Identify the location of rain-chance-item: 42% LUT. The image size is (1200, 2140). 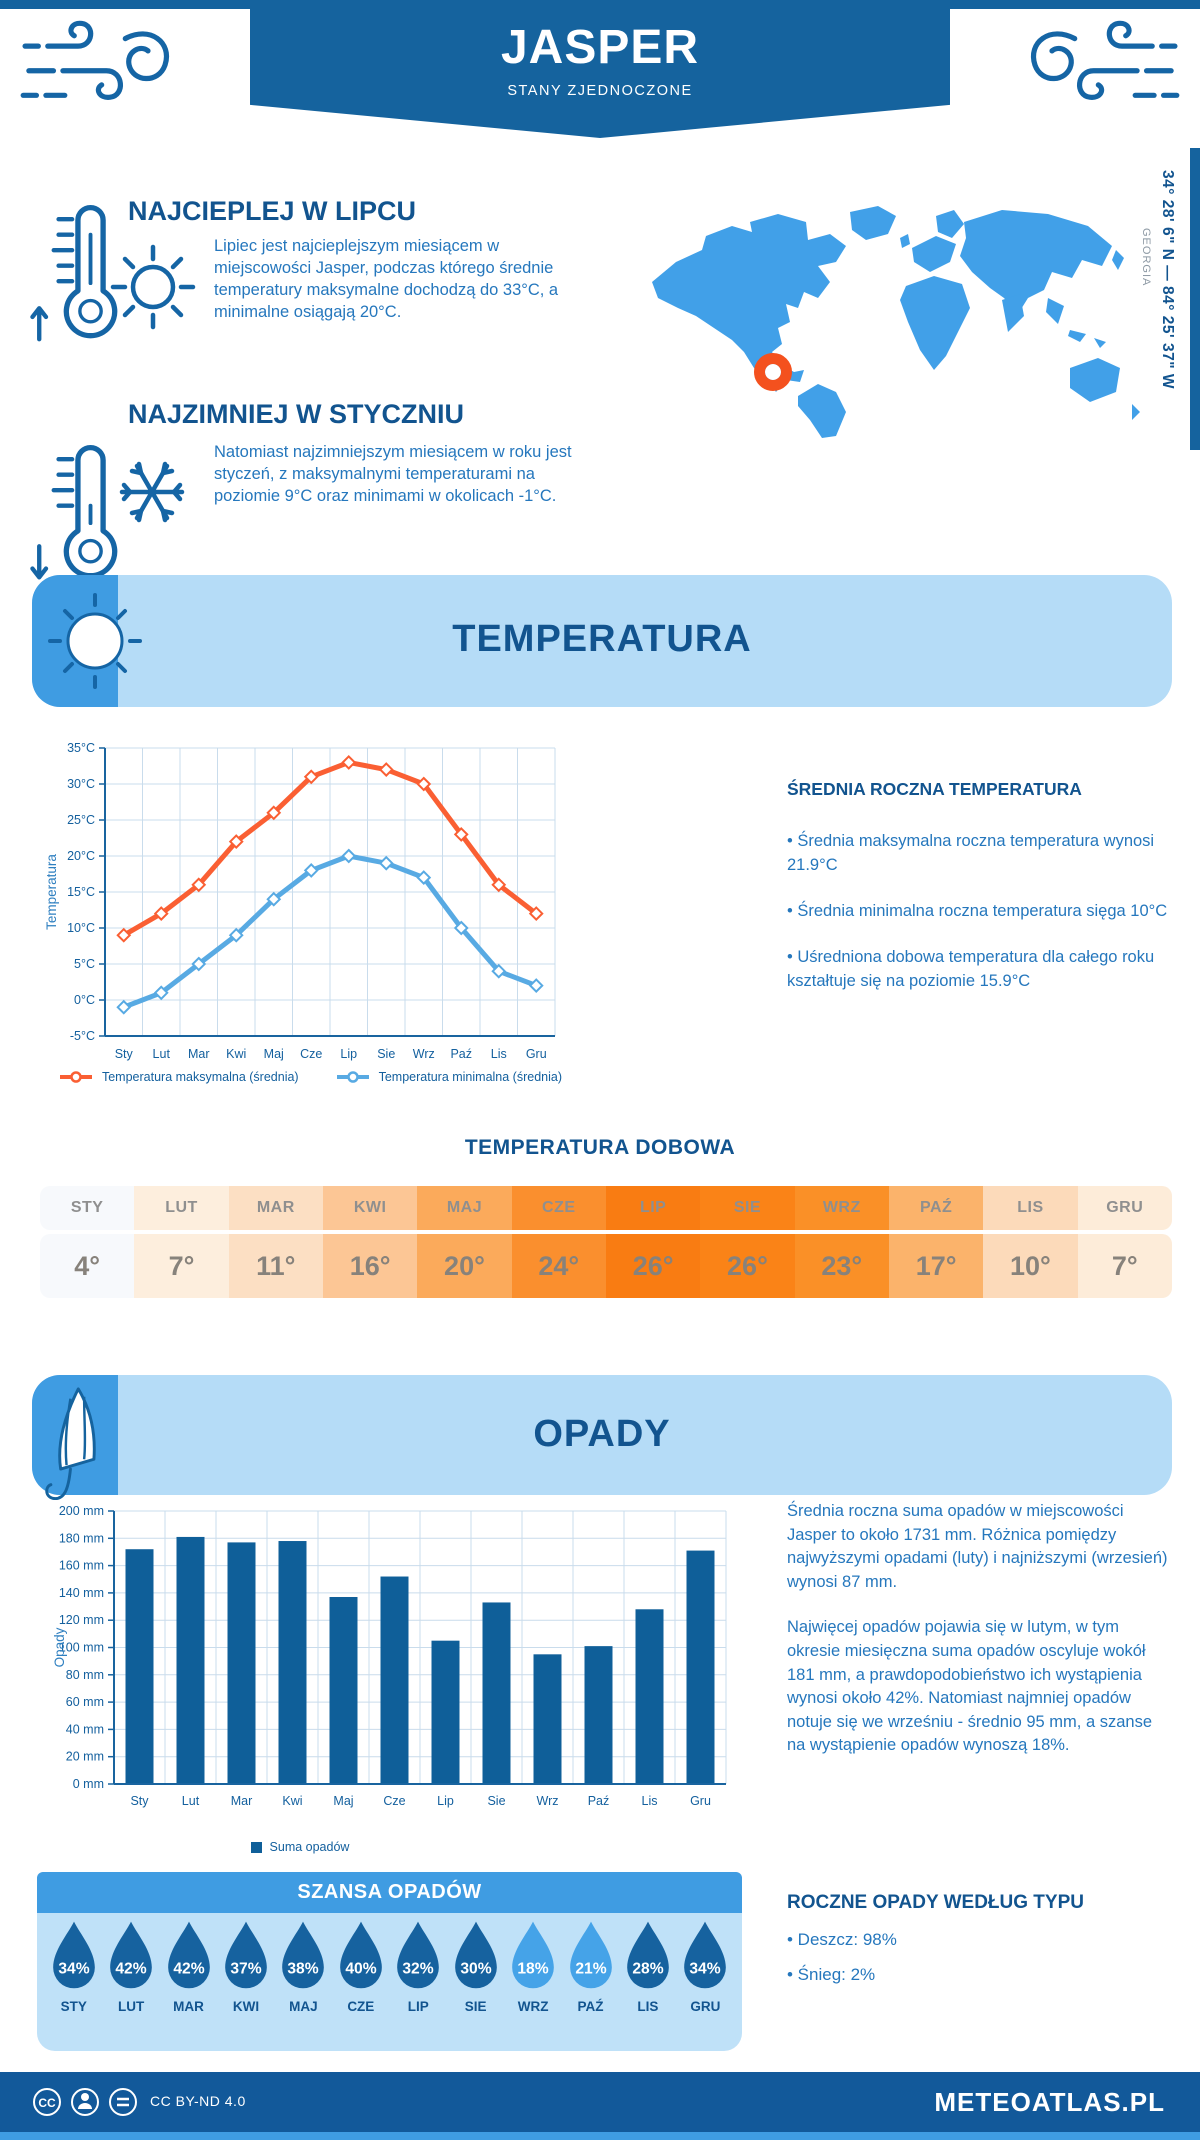
(130, 1985).